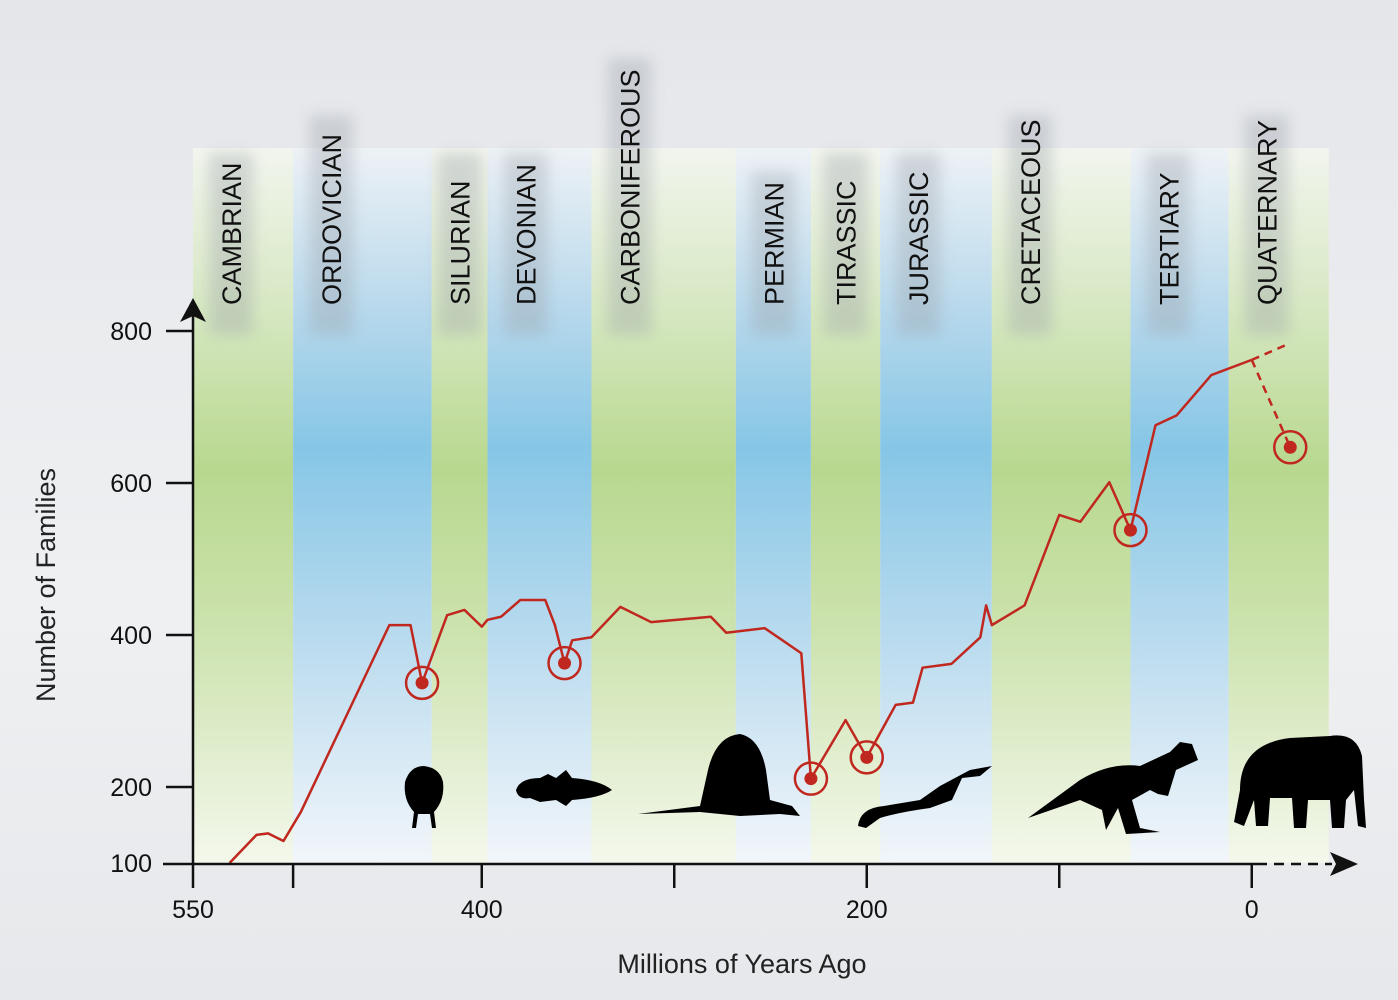  What do you see at coordinates (919, 238) in the screenshot?
I see `period-label: JURASSIC` at bounding box center [919, 238].